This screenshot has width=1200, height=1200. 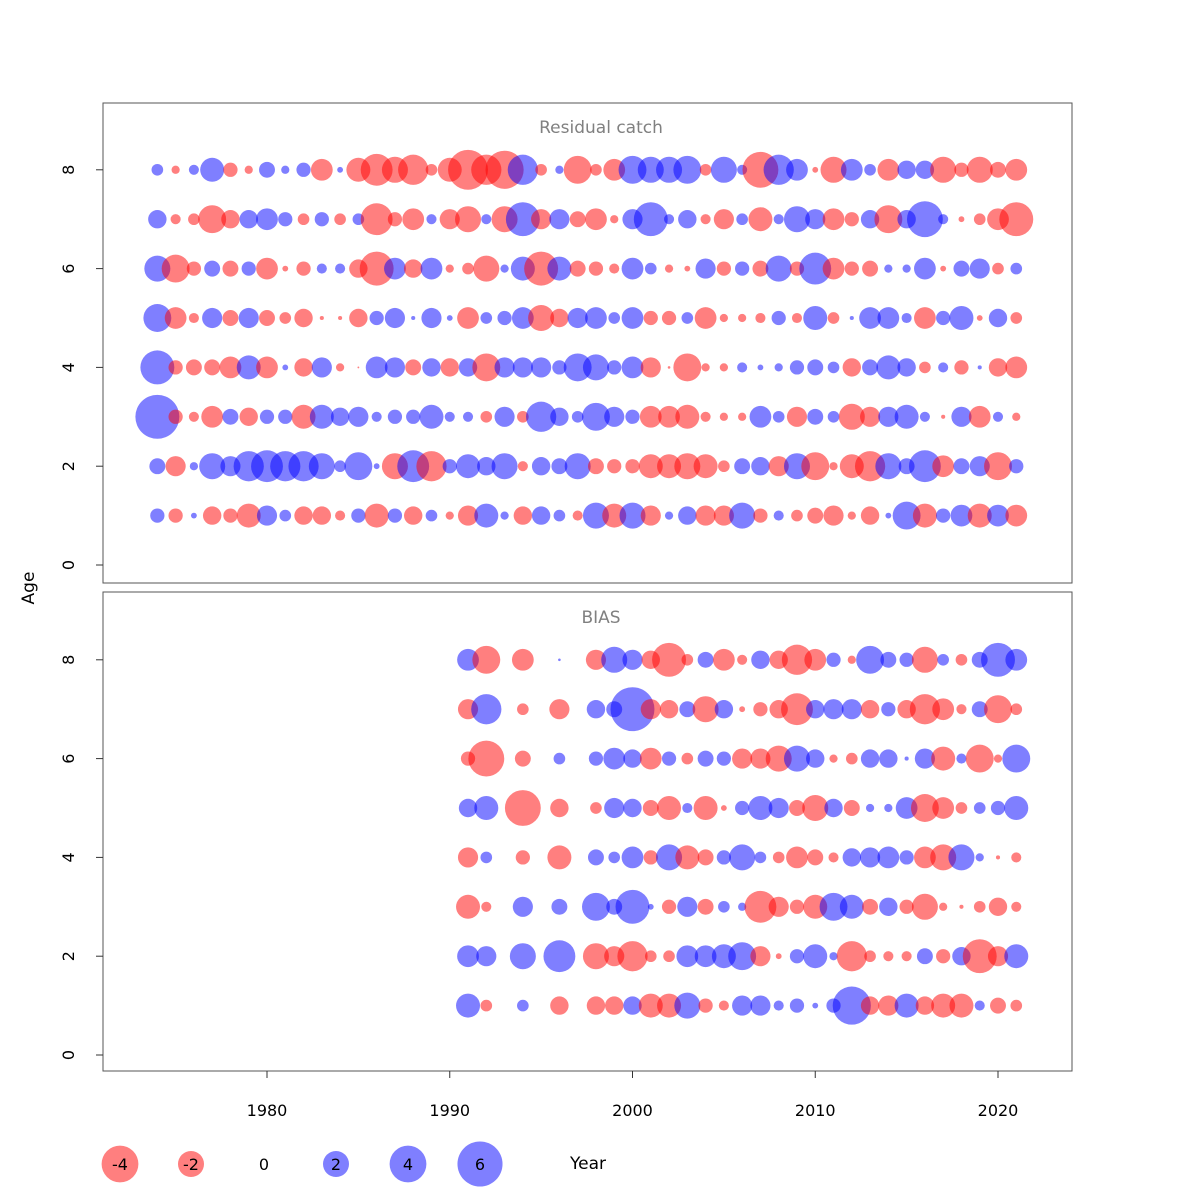 What do you see at coordinates (68, 1055) in the screenshot?
I see `y-tick-label: 0` at bounding box center [68, 1055].